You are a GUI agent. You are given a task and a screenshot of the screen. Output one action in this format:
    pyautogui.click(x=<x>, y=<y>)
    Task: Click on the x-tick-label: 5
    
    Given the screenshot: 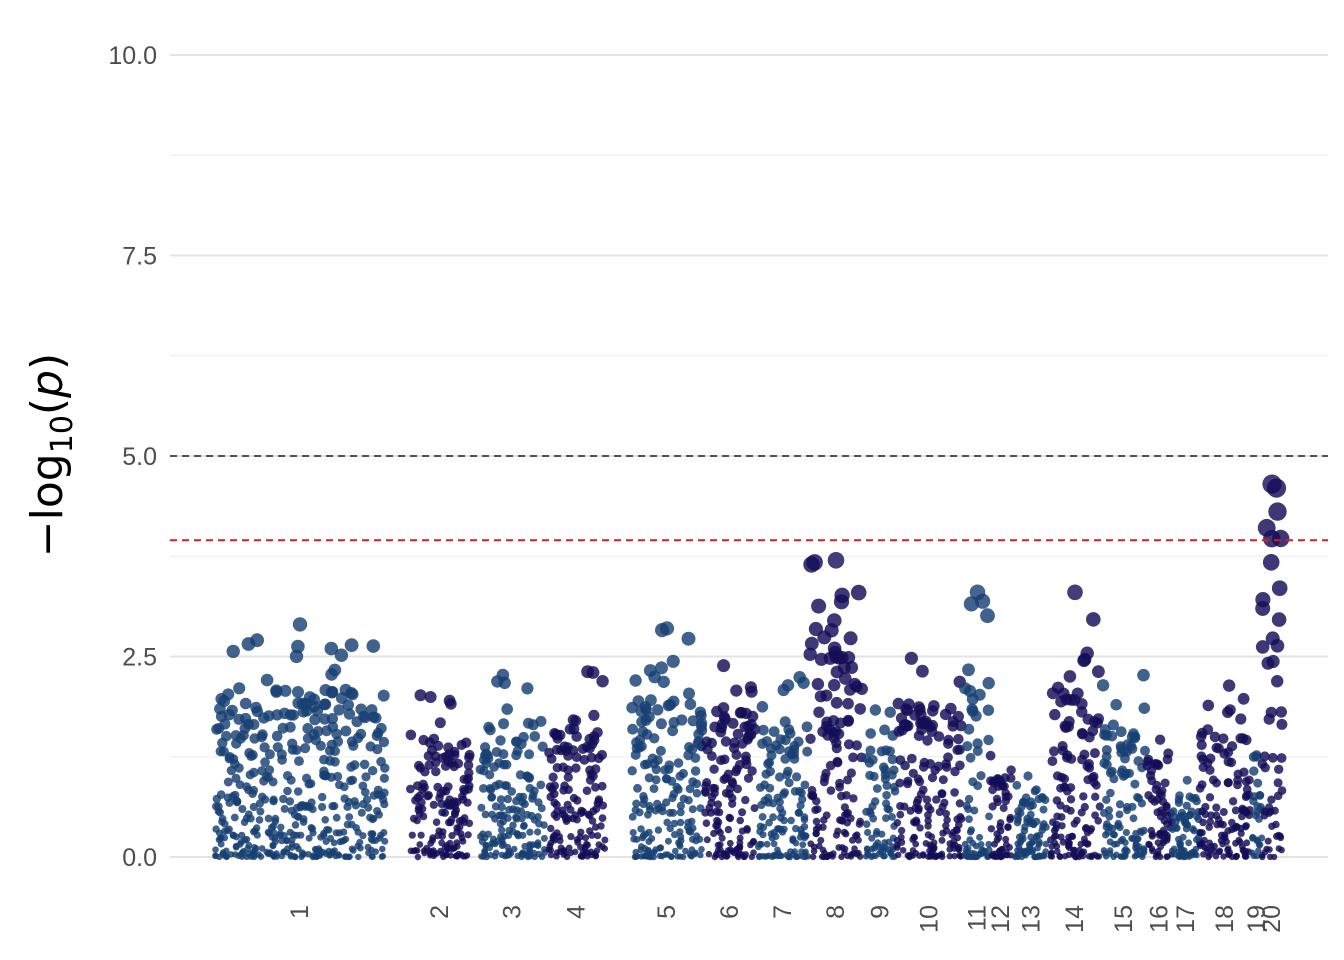 What is the action you would take?
    pyautogui.click(x=667, y=912)
    